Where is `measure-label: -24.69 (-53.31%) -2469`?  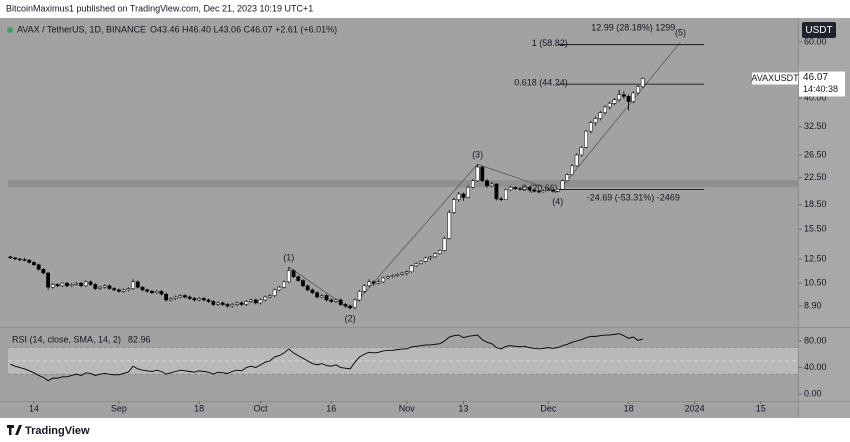 measure-label: -24.69 (-53.31%) -2469 is located at coordinates (633, 197).